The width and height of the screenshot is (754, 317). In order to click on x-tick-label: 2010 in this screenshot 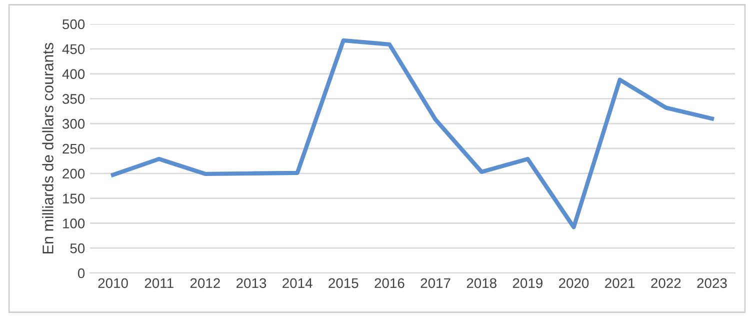, I will do `click(113, 283)`.